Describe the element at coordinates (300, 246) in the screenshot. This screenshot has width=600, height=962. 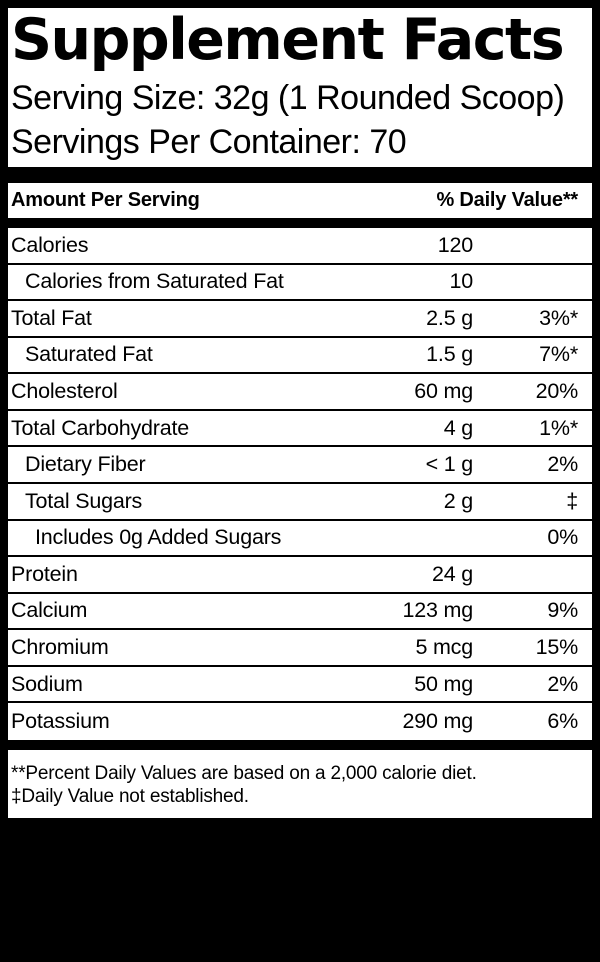
I see `row-calories: Calories 120` at that location.